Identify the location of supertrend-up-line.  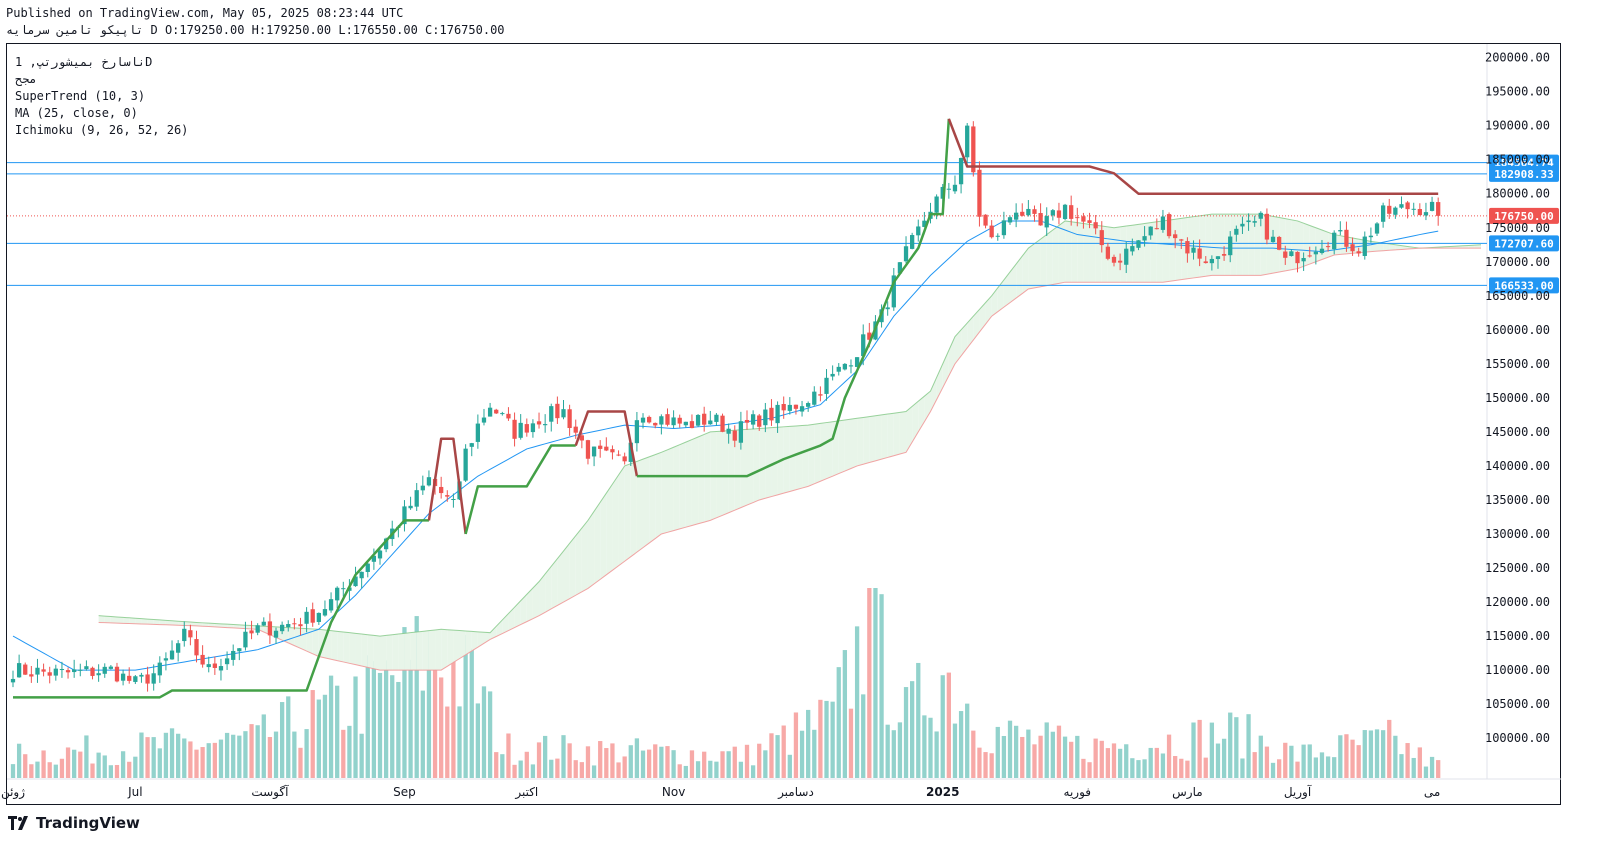
(793, 298).